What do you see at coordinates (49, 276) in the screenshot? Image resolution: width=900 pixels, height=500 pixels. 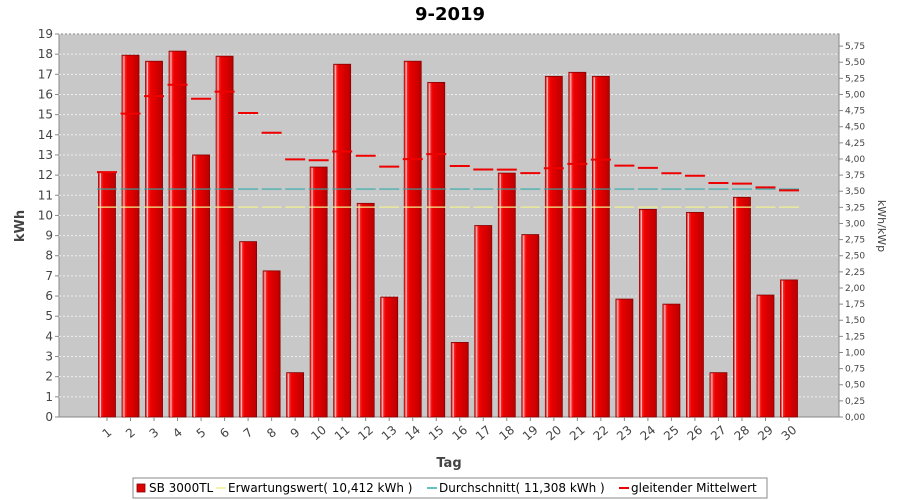 I see `y-tick-label: 7` at bounding box center [49, 276].